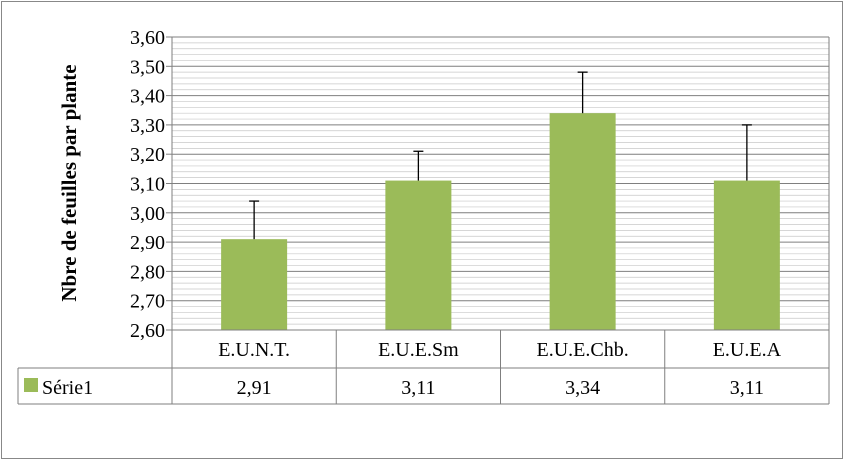  I want to click on category-label: E.U.E.Sm, so click(418, 350).